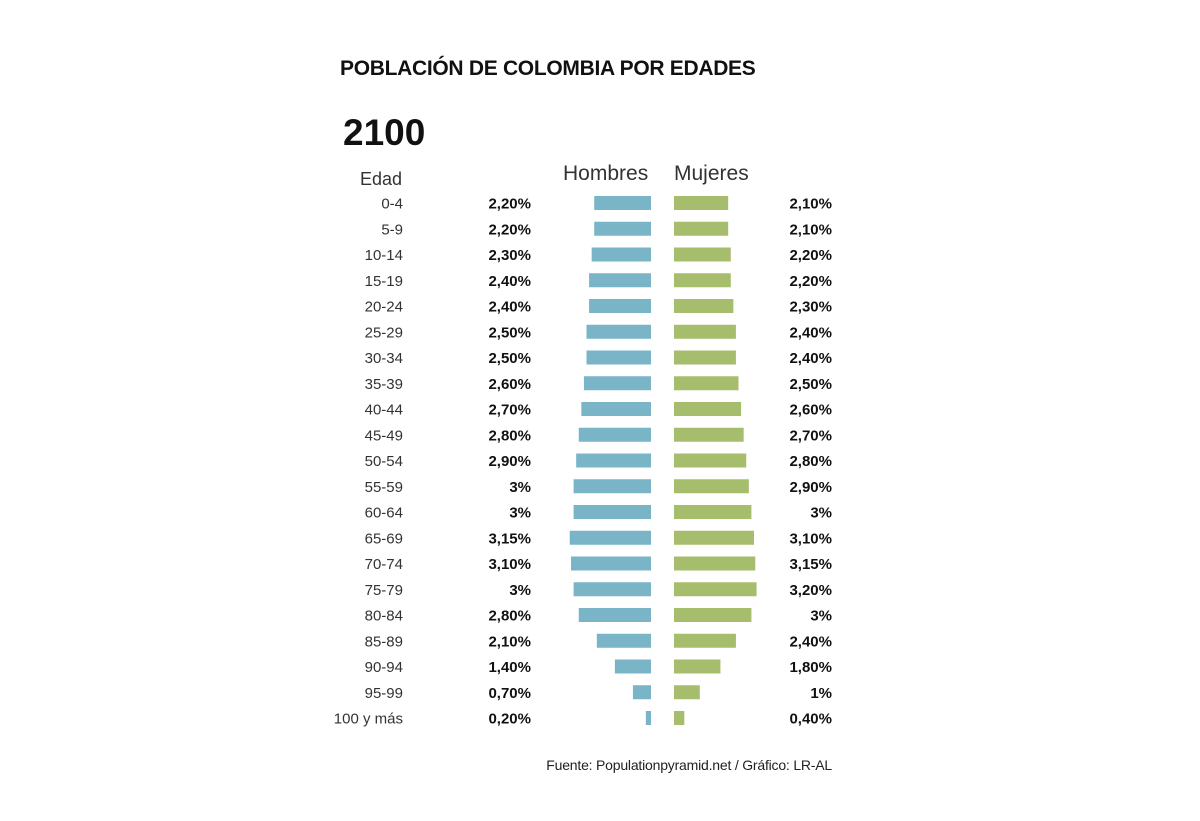  Describe the element at coordinates (509, 564) in the screenshot. I see `men-value-label: 3,10%` at that location.